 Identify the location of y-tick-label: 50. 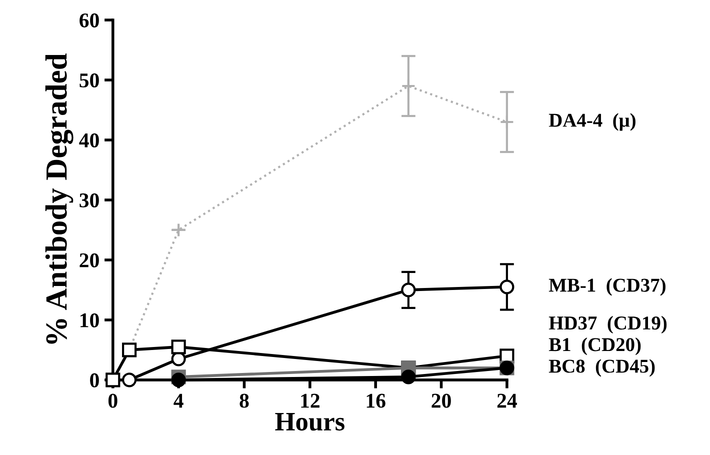
(89, 80).